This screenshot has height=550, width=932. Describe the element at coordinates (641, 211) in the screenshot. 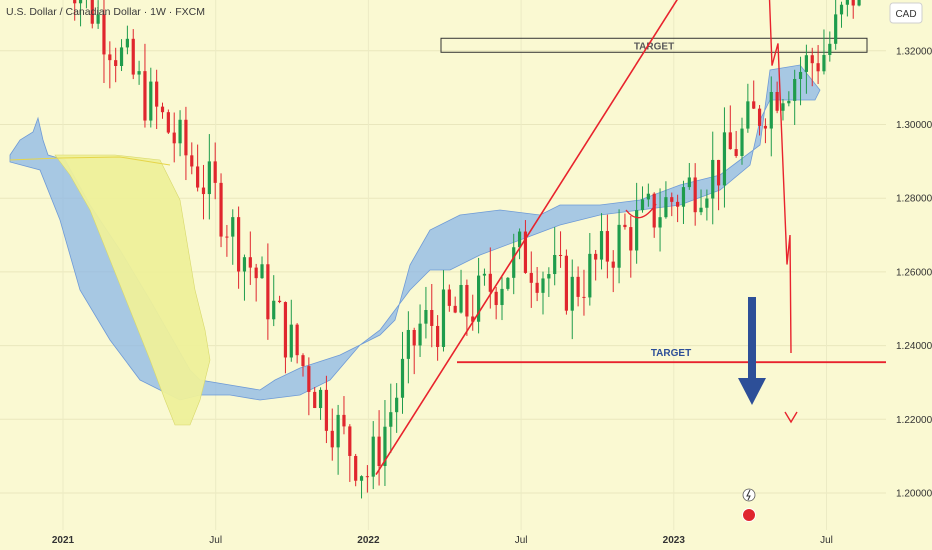

I see `support-arc` at that location.